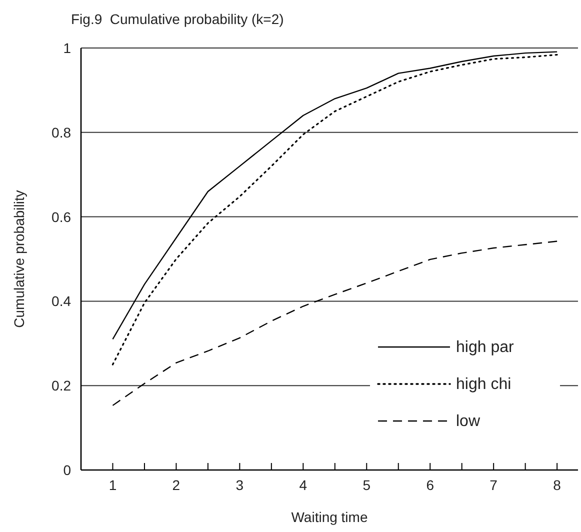  What do you see at coordinates (484, 384) in the screenshot?
I see `legend-label: high chi` at bounding box center [484, 384].